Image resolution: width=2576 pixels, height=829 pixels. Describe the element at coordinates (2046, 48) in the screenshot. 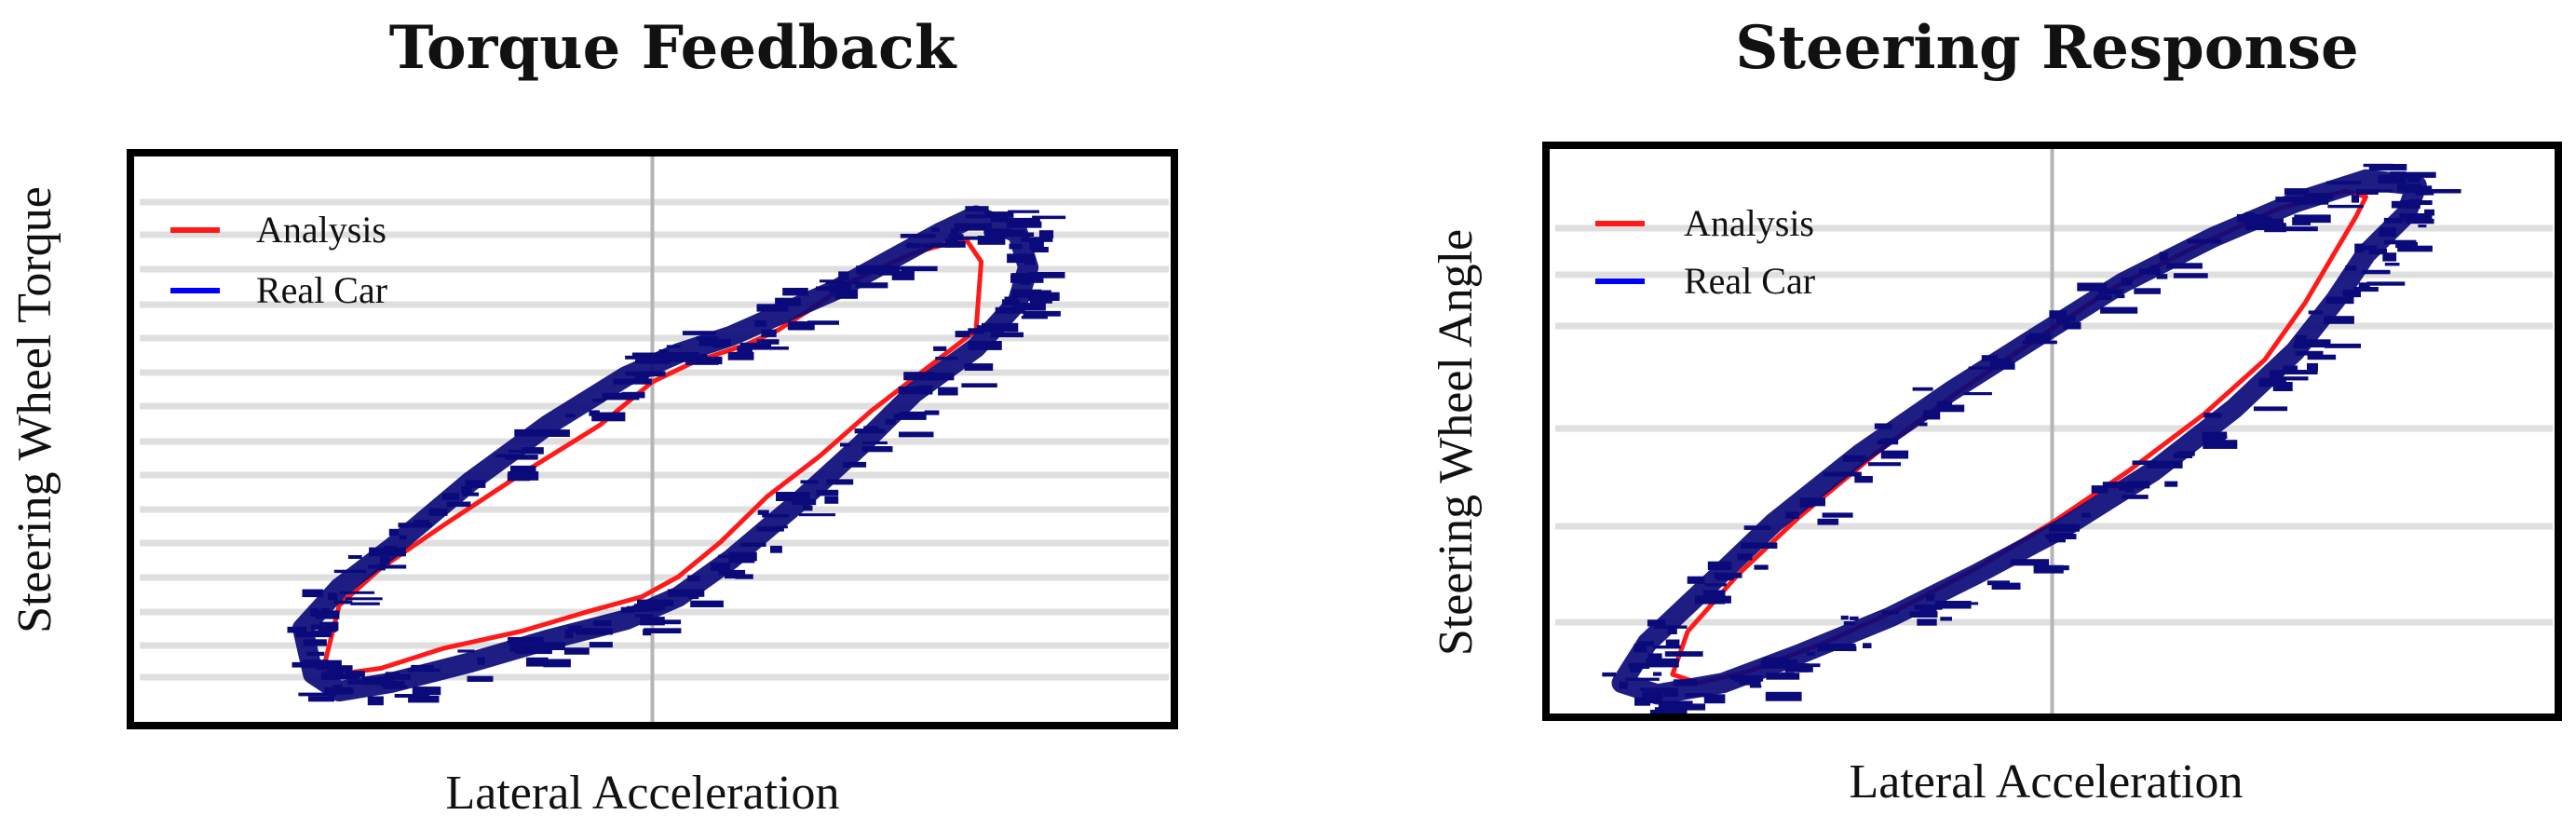

I see `chart-title: Steering Response` at that location.